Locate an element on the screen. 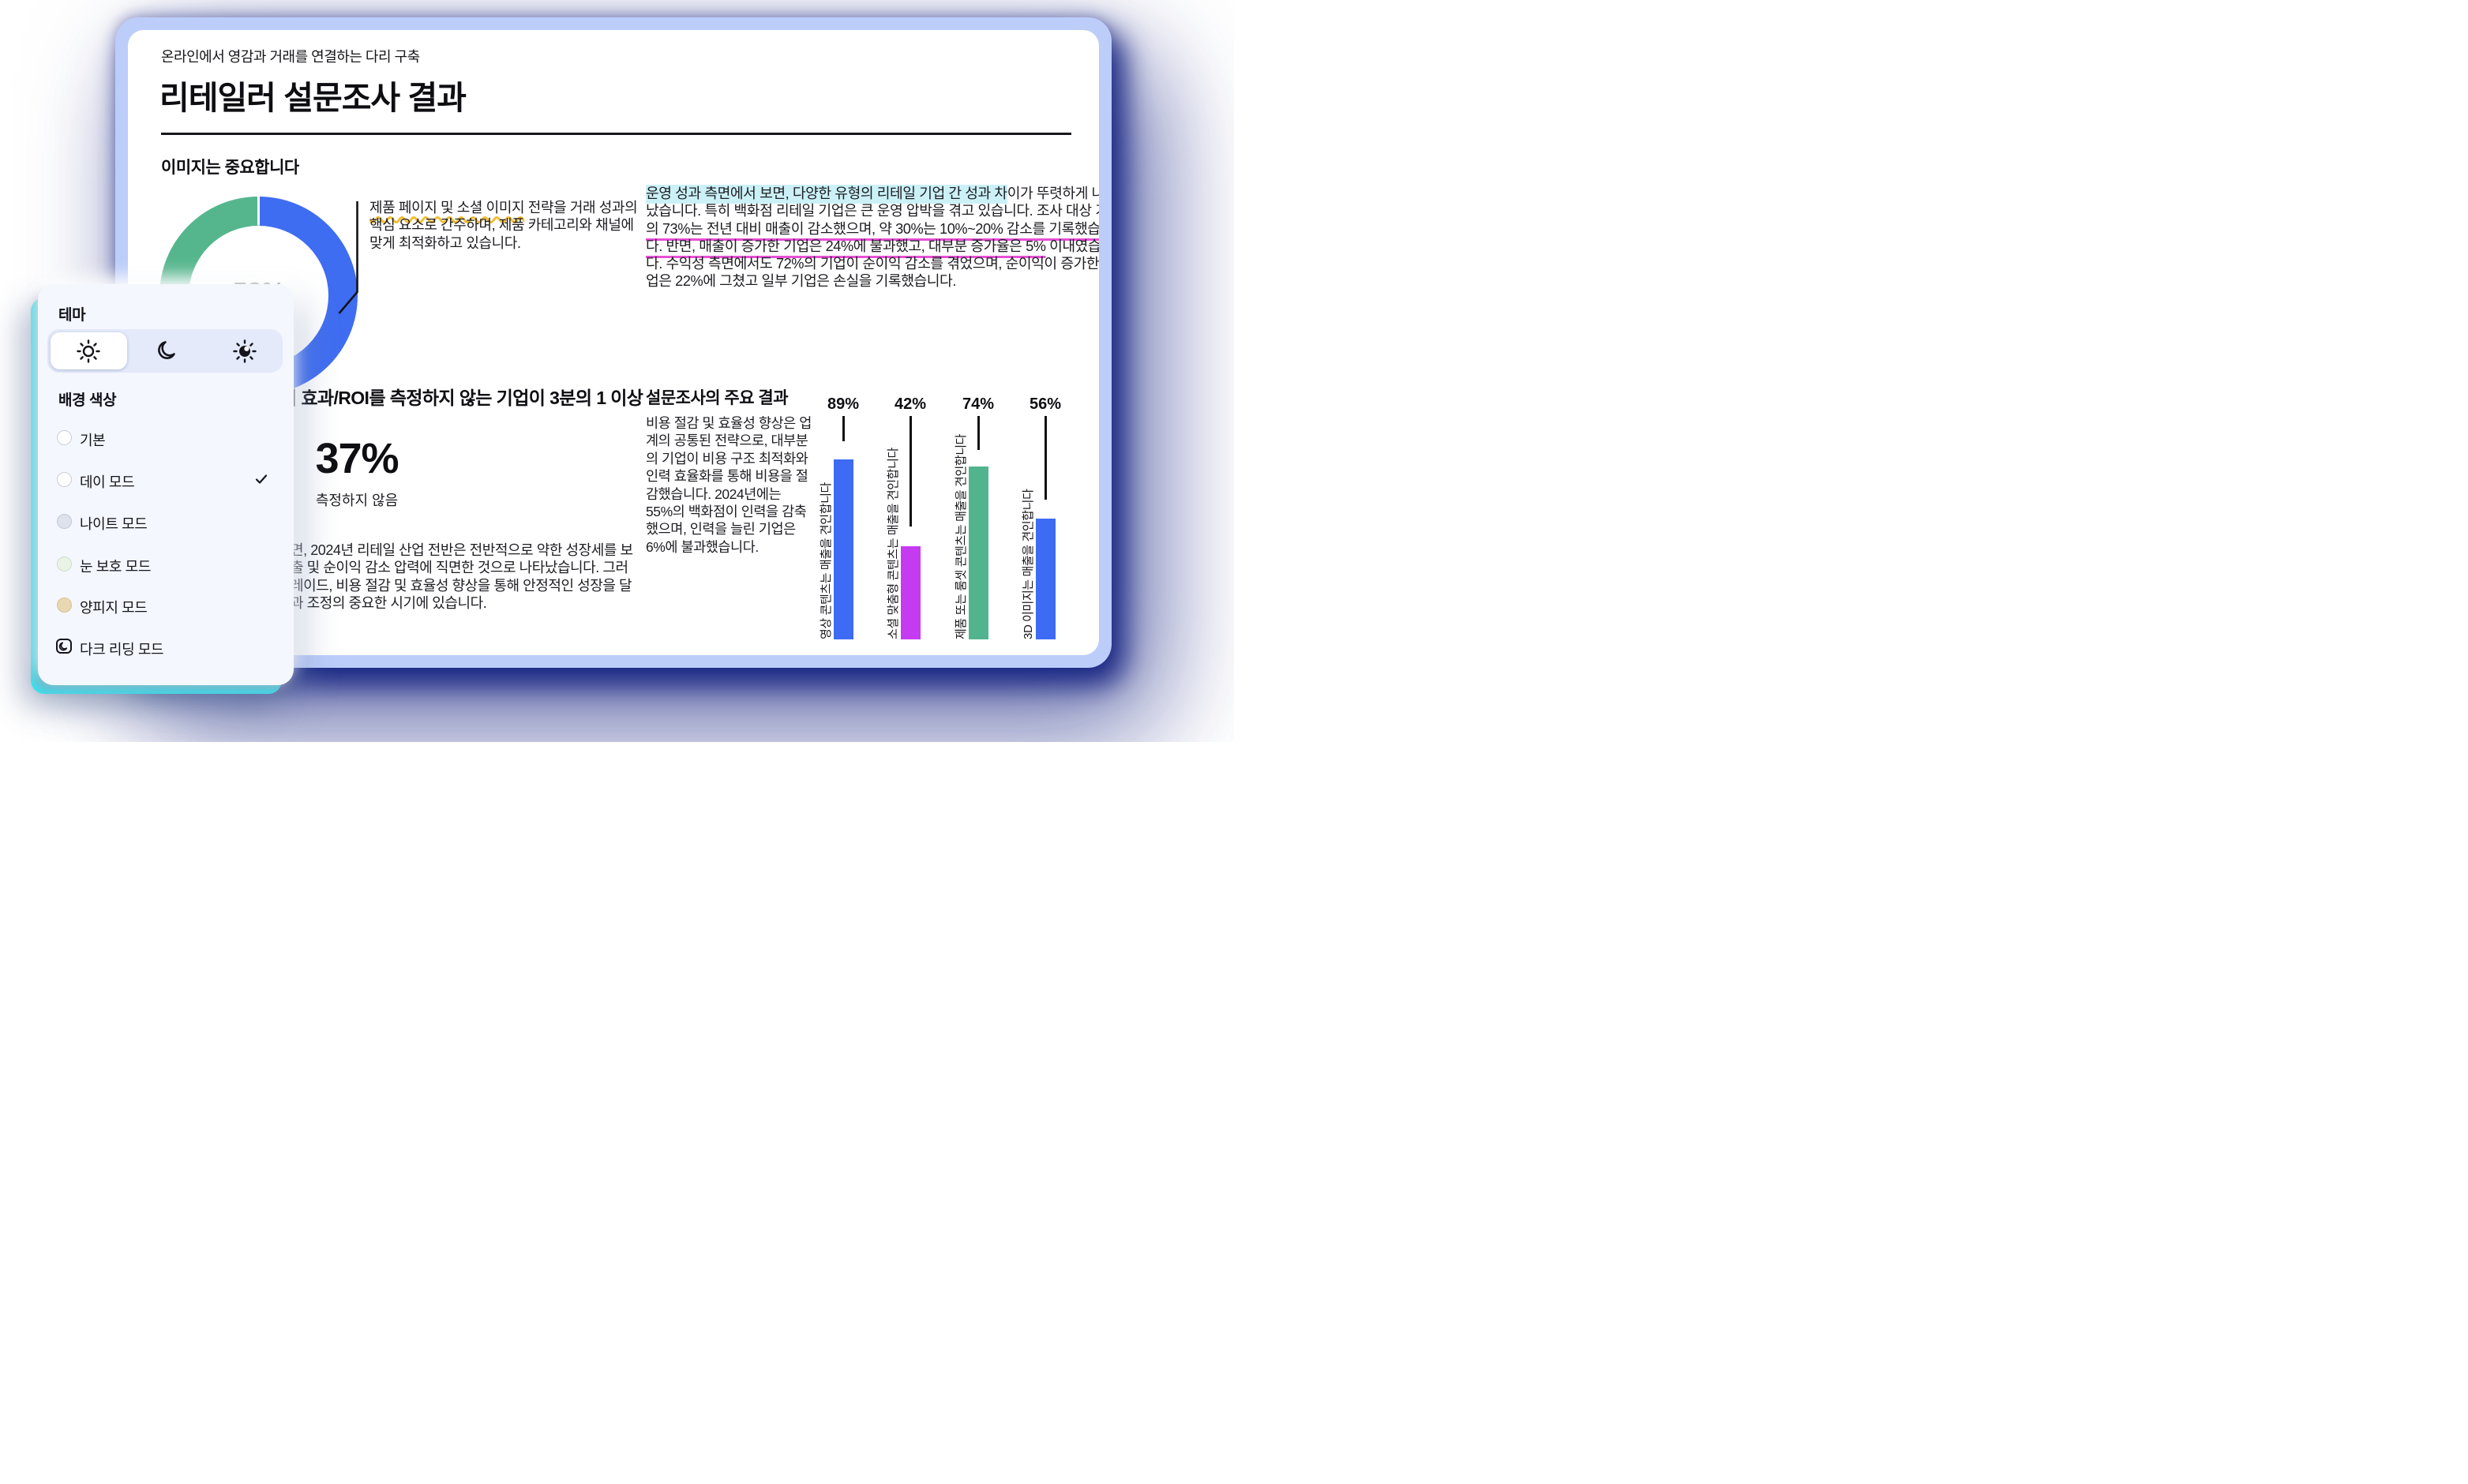 The height and width of the screenshot is (1484, 2468). survey-line-6: 55%의 백화점이 인력을 감축 is located at coordinates (727, 512).